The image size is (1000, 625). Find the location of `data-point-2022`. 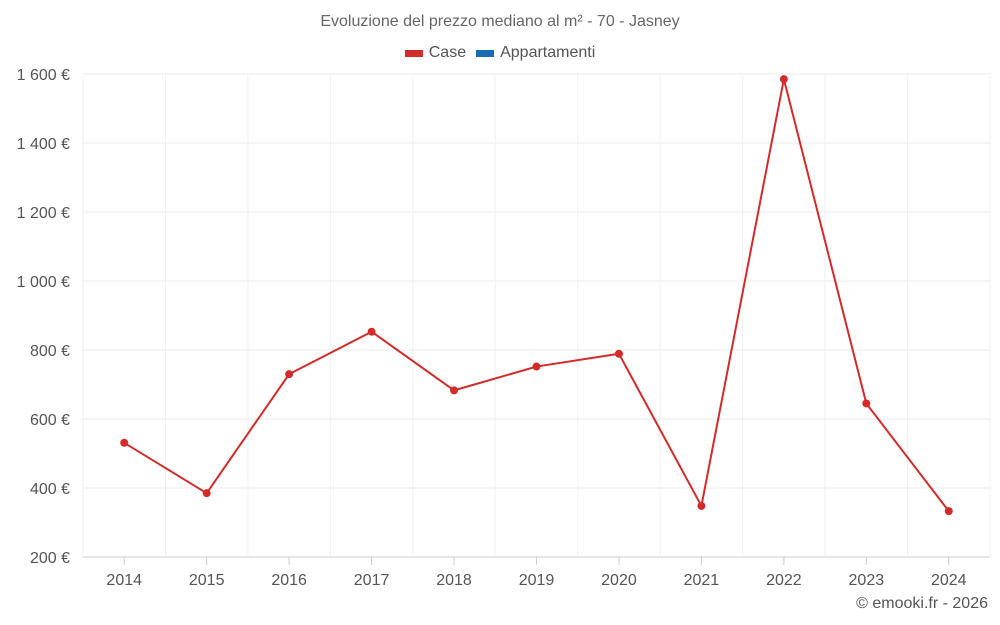

data-point-2022 is located at coordinates (783, 79).